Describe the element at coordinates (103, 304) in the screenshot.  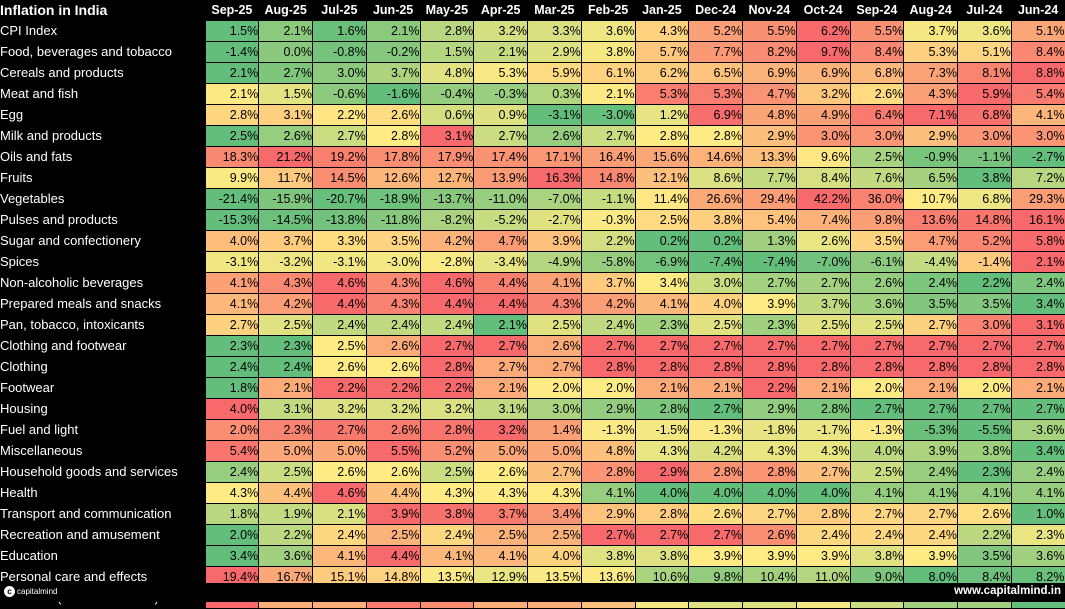
I see `row-label: Prepared meals and snacks` at that location.